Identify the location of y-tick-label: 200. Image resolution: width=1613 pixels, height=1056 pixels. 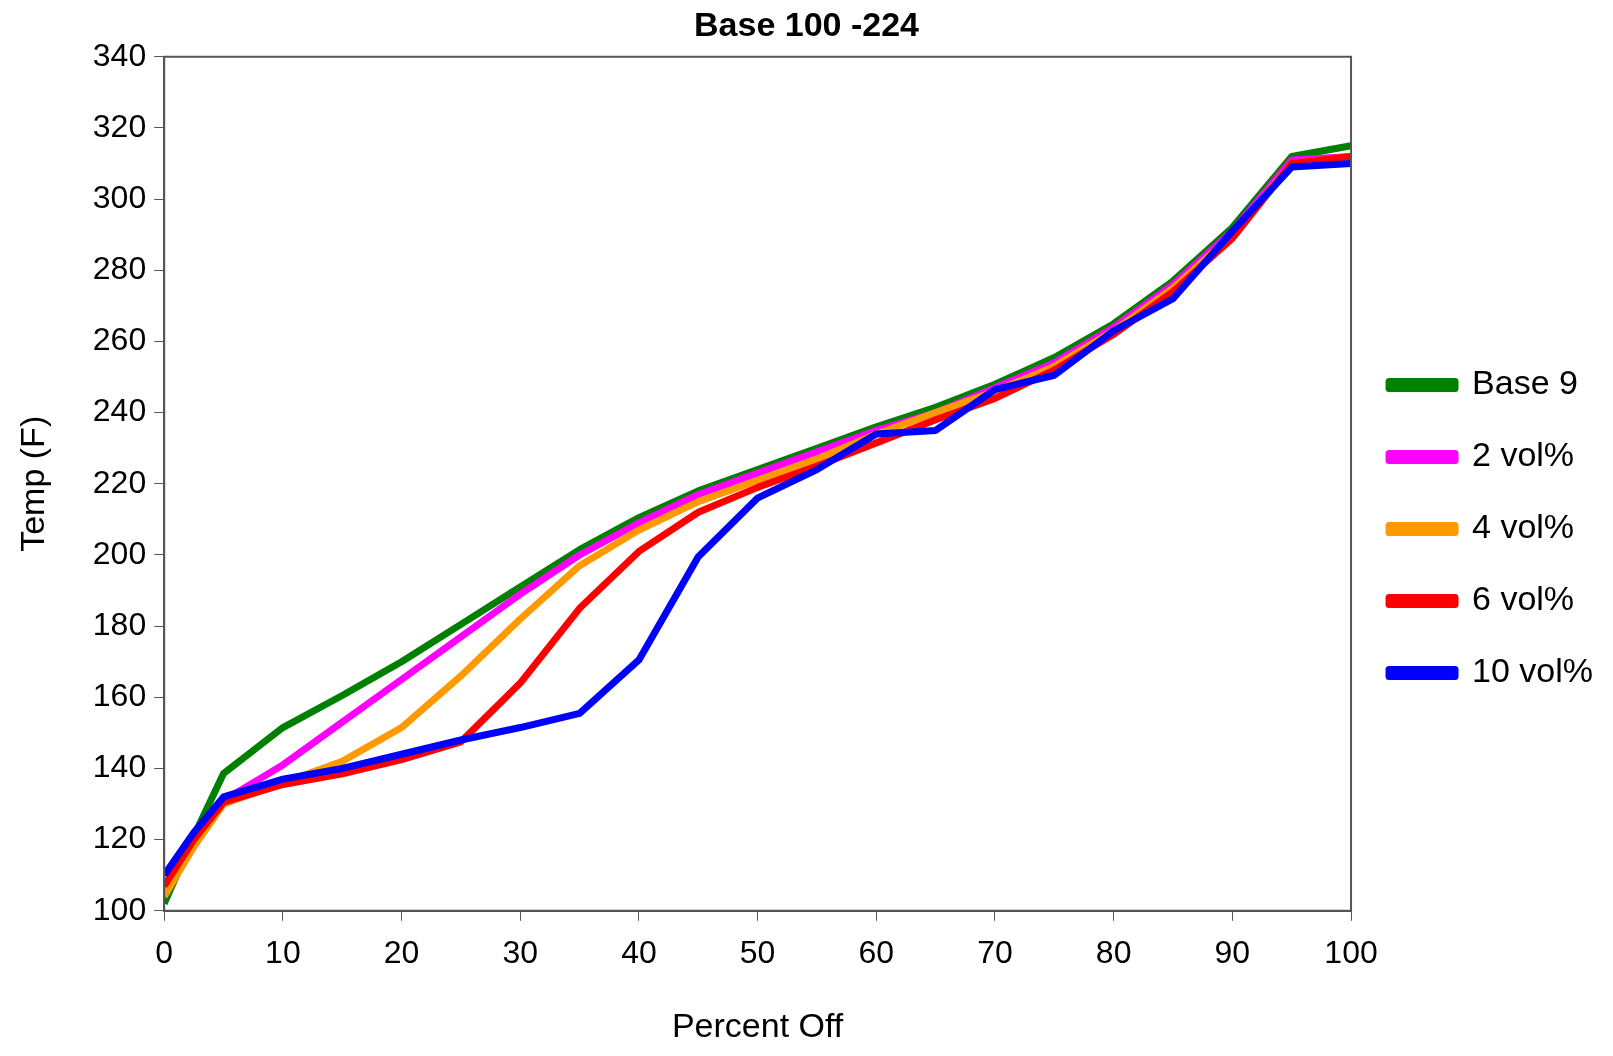
(119, 552).